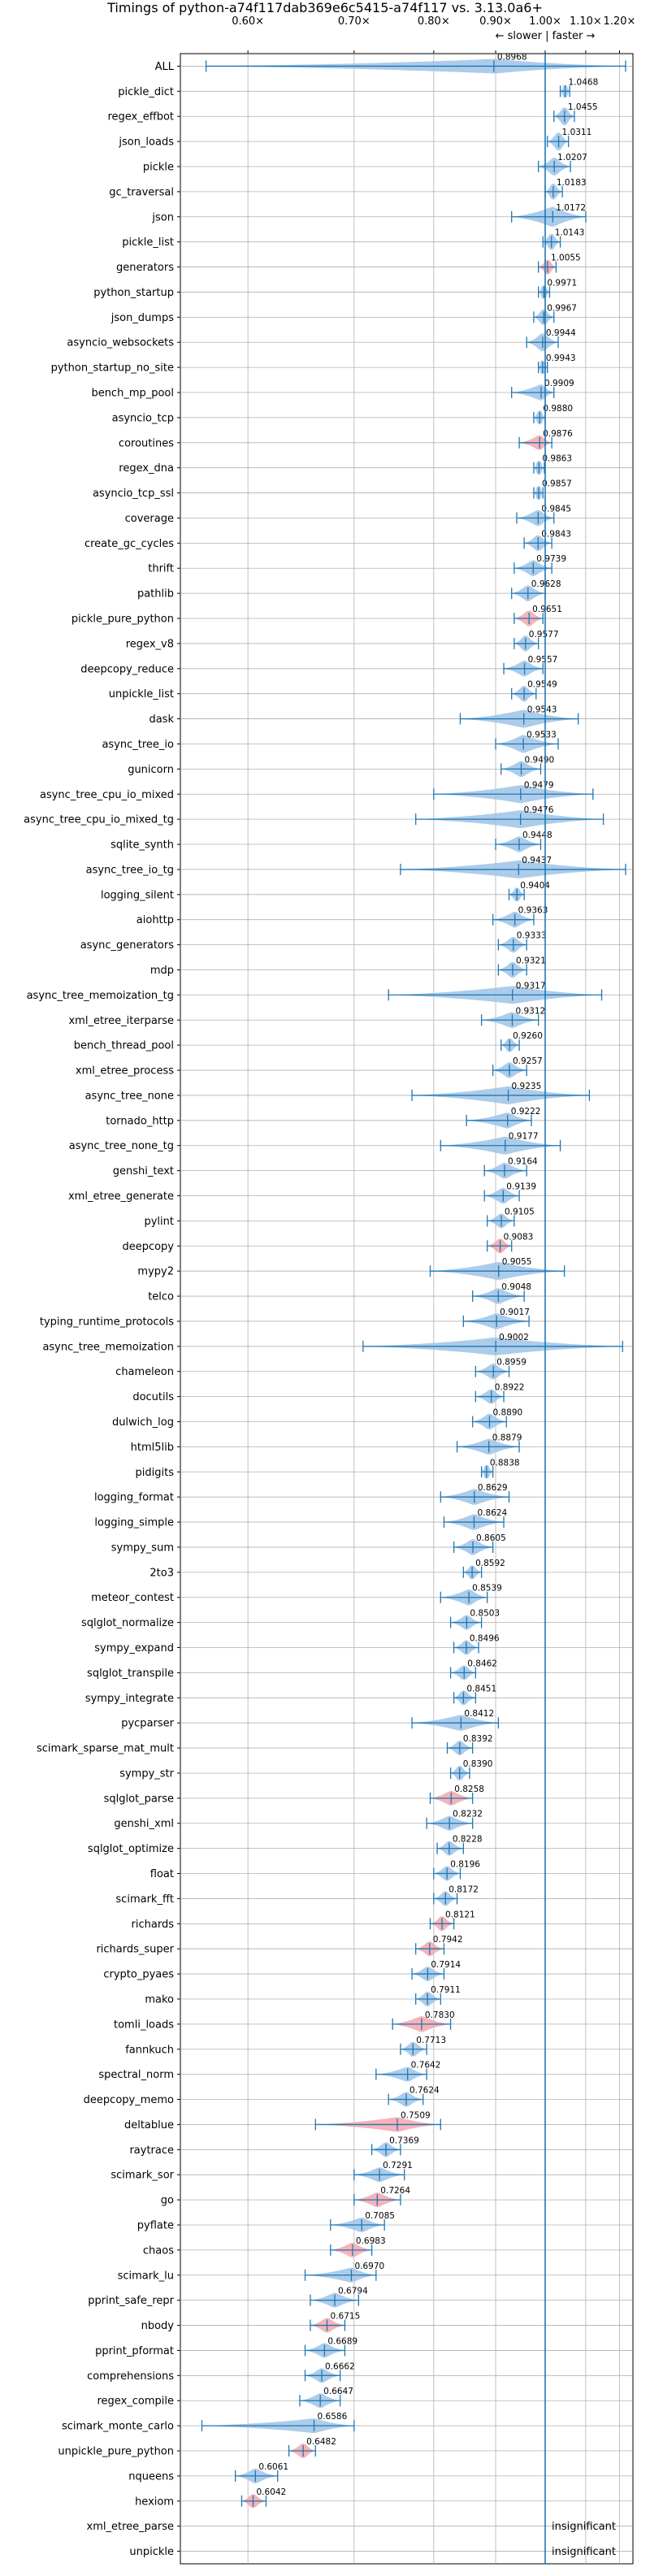 The width and height of the screenshot is (650, 2576). I want to click on benchmark-label: crypto_pyaes, so click(139, 1975).